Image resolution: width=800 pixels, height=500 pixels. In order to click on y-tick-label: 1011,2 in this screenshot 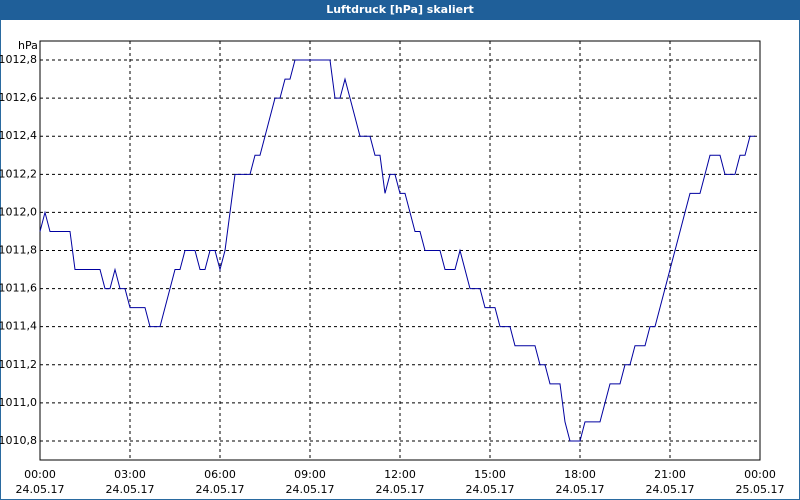, I will do `click(18, 364)`.